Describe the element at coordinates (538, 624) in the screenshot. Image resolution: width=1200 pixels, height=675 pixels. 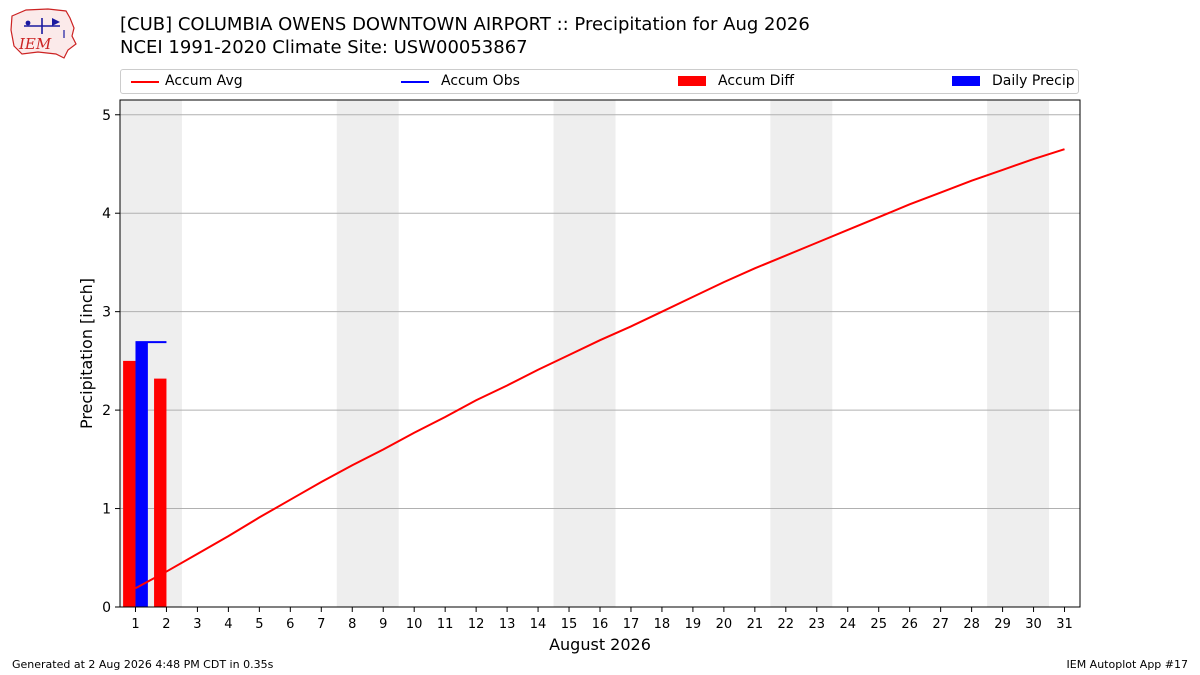
I see `x-tick-label-14: 14` at that location.